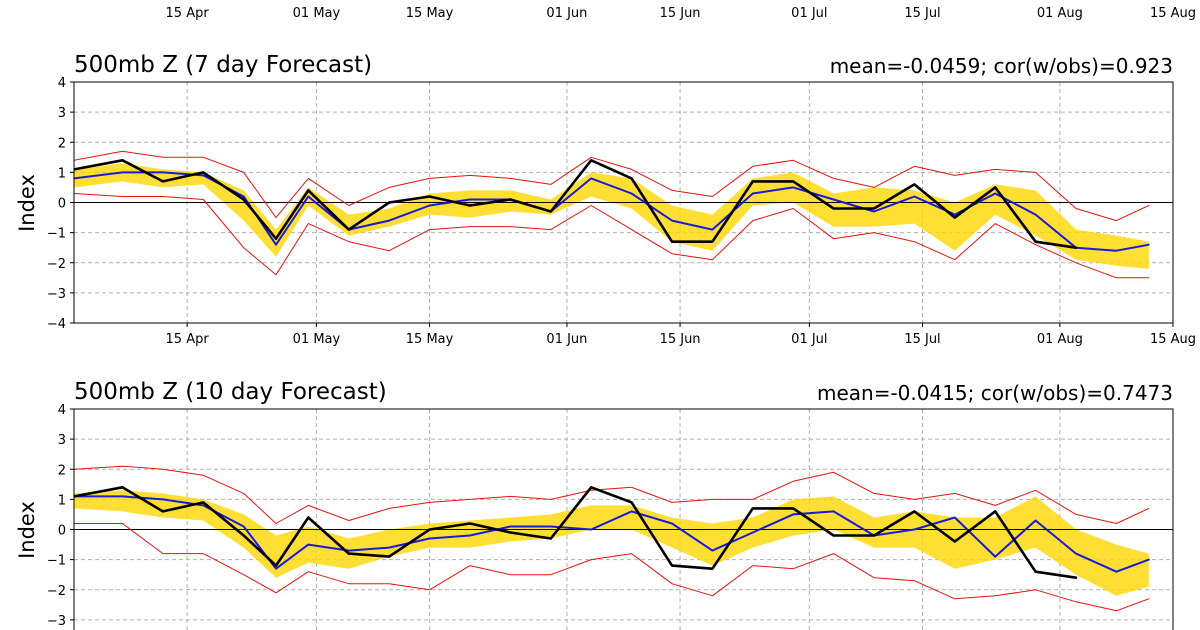  What do you see at coordinates (612, 534) in the screenshot?
I see `ensemble-mean-line` at bounding box center [612, 534].